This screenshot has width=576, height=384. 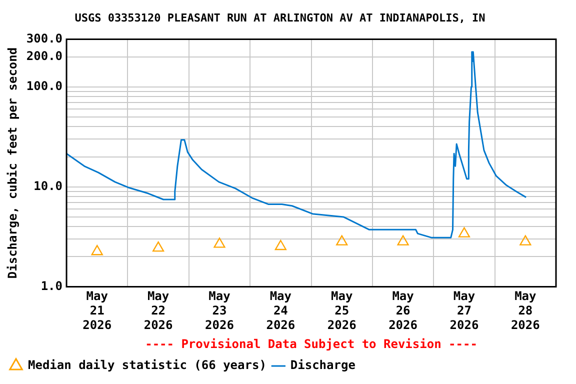 I want to click on legend-label: Discharge, so click(x=323, y=365).